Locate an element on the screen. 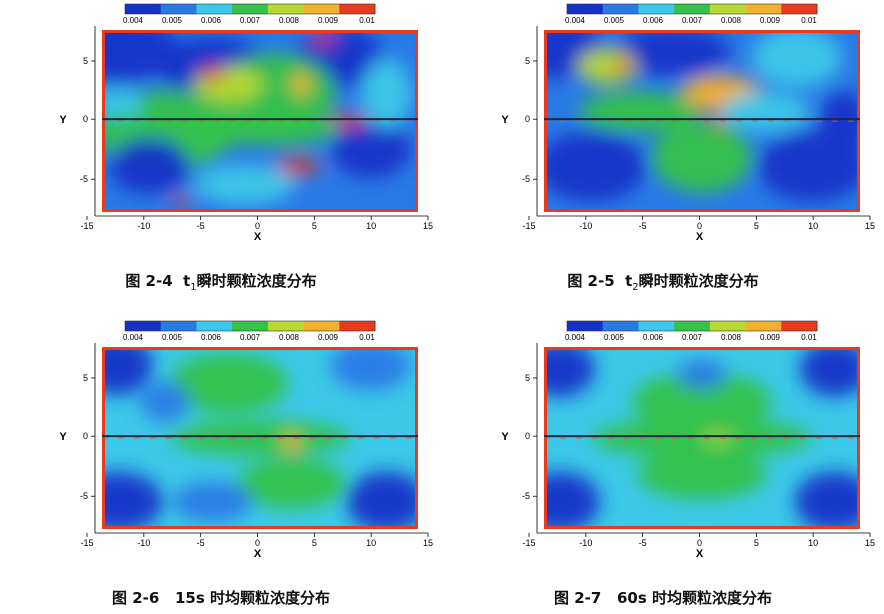 The width and height of the screenshot is (884, 614). caption-text: 瞬时颗粒浓度分布 is located at coordinates (257, 281).